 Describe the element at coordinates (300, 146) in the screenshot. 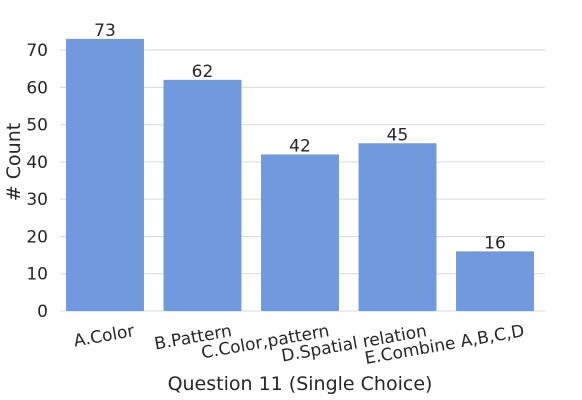

I see `bar-value-label: 42` at that location.